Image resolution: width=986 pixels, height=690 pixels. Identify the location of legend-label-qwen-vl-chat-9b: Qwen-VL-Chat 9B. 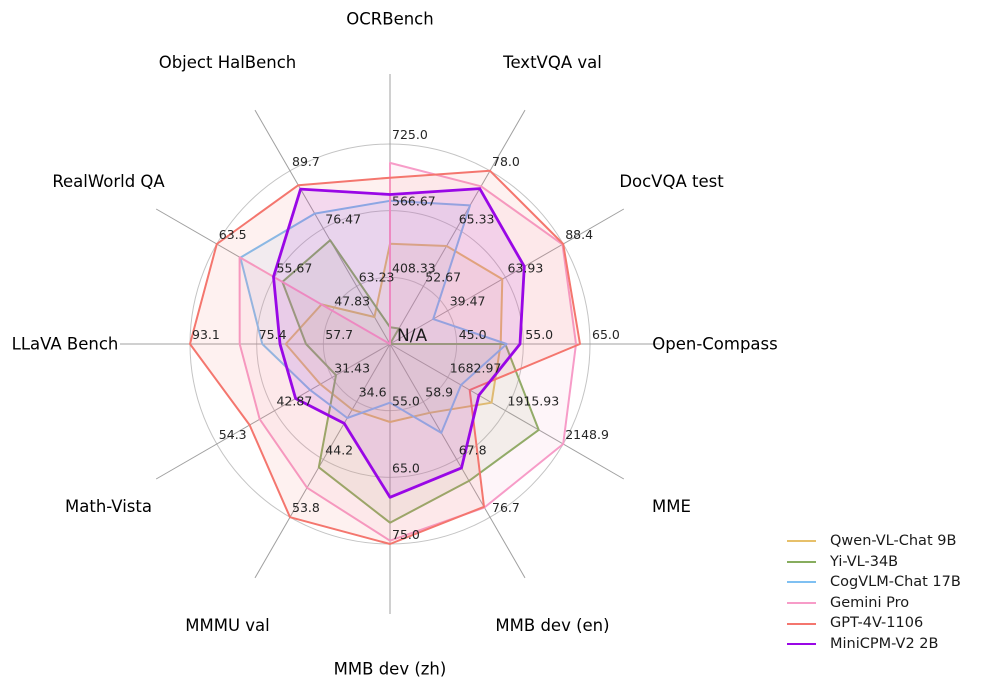
(893, 541).